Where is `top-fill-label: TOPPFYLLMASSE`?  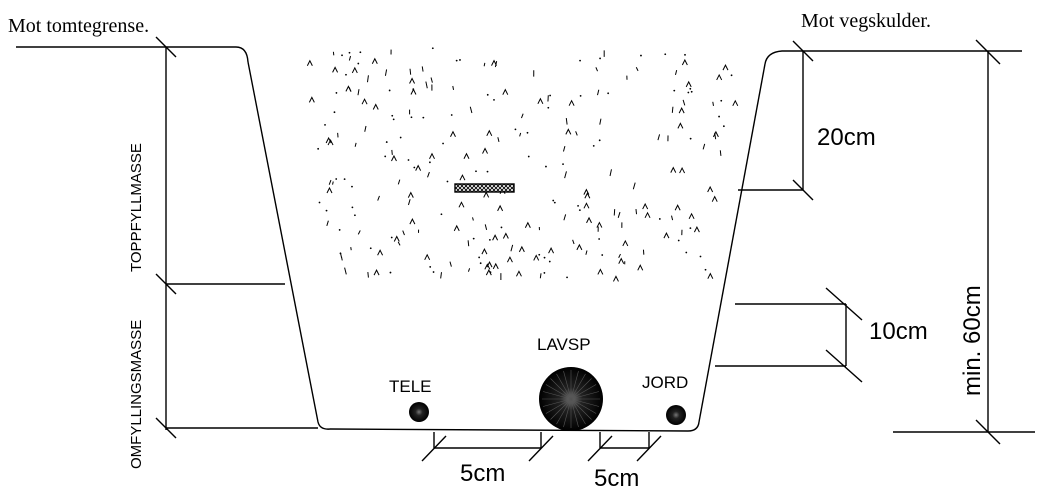 top-fill-label: TOPPFYLLMASSE is located at coordinates (136, 207).